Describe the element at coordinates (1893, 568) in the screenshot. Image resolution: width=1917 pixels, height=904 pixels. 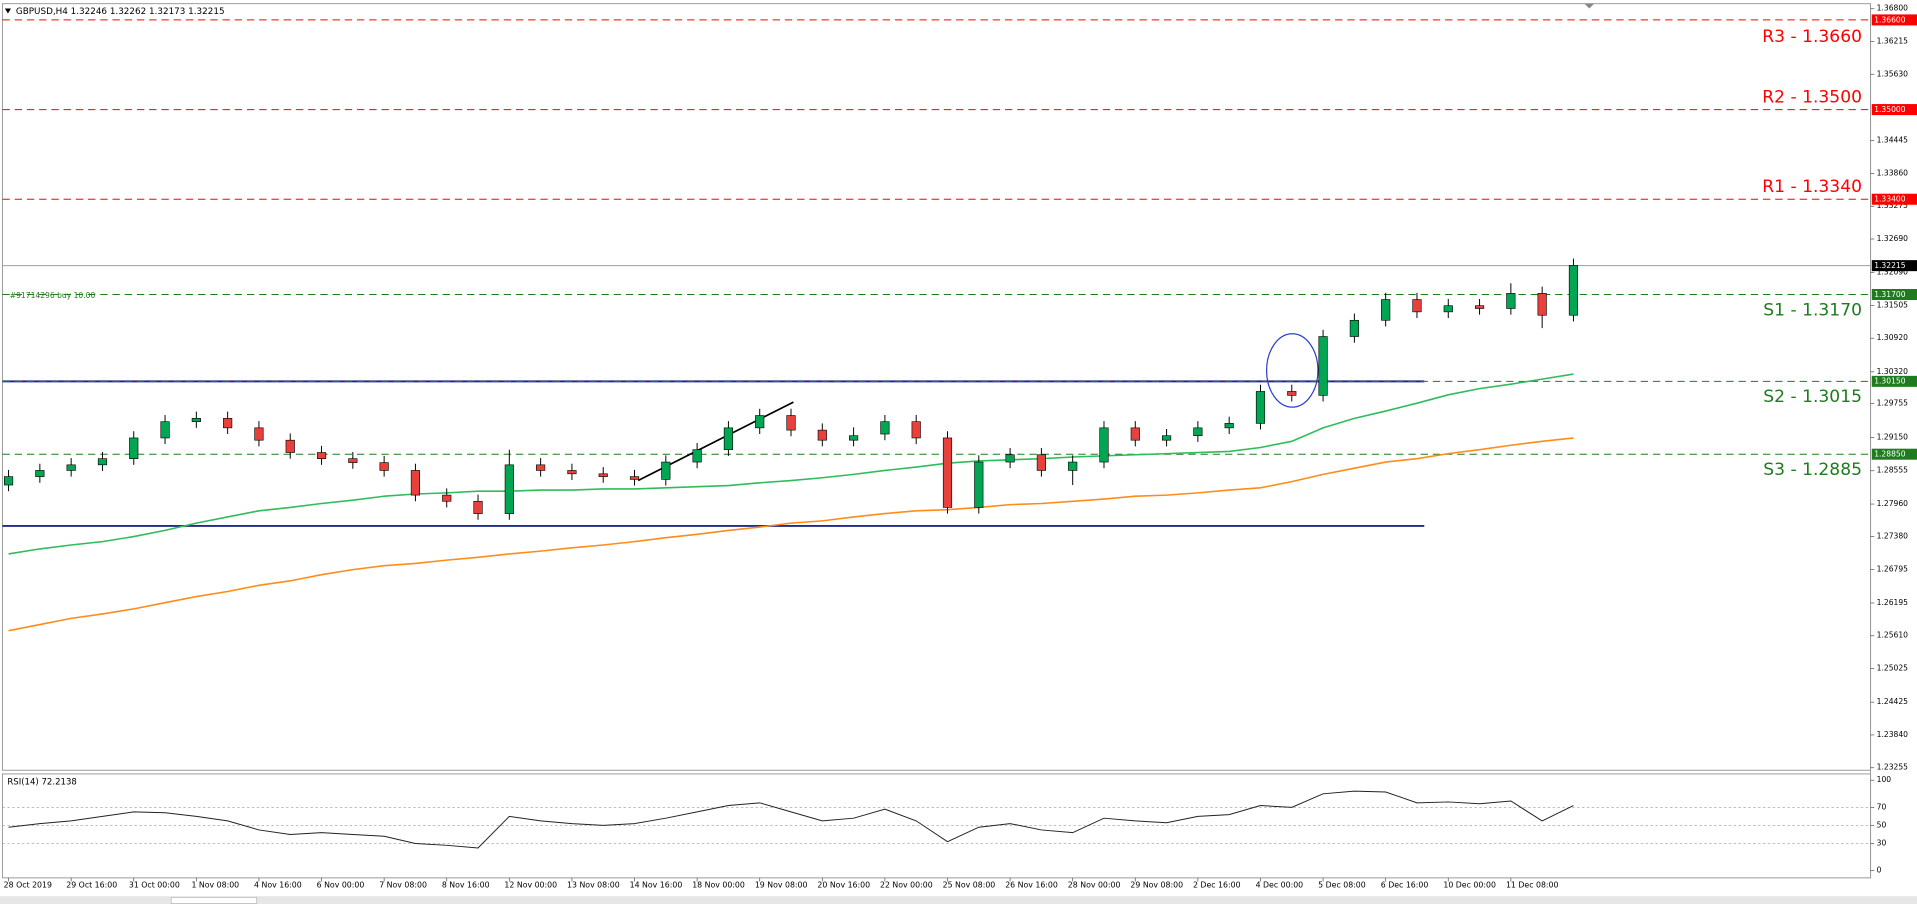
I see `y-tick-label: 1.26795` at that location.